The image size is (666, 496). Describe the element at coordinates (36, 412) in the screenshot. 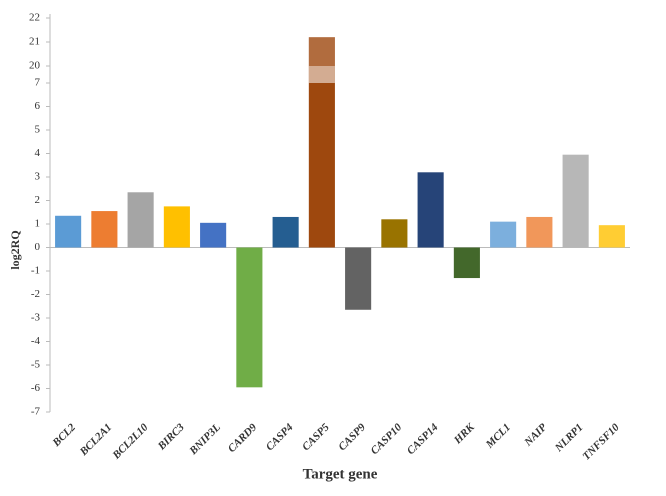

I see `y-tick-label: -7` at that location.